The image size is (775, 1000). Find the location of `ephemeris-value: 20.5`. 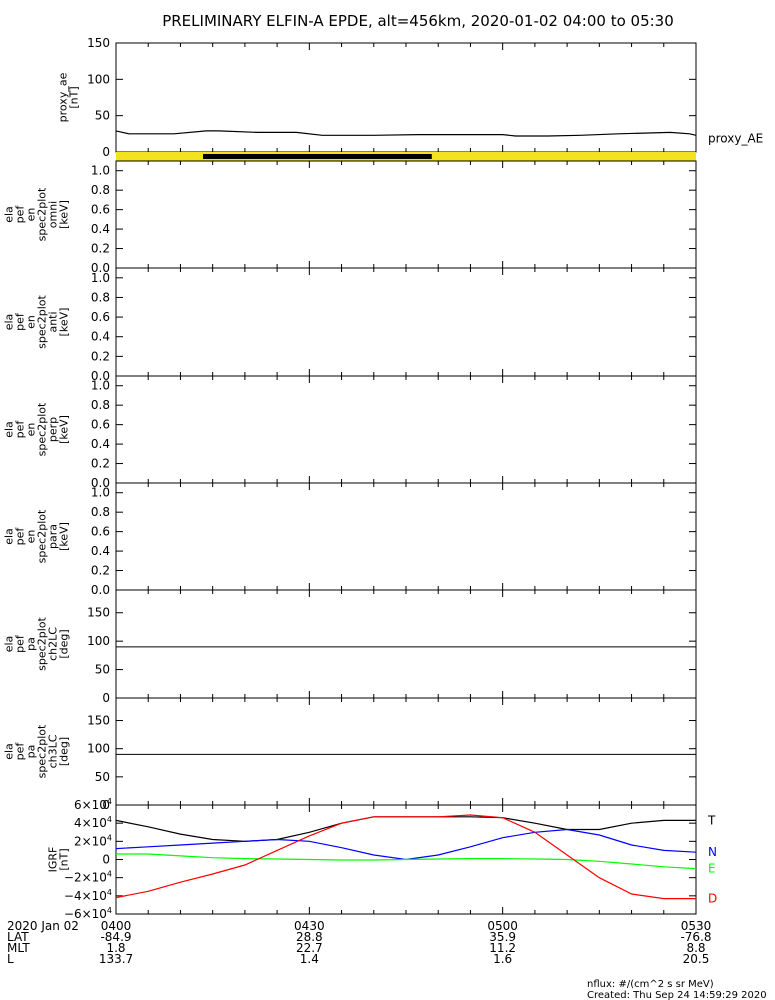

ephemeris-value: 20.5 is located at coordinates (696, 959).